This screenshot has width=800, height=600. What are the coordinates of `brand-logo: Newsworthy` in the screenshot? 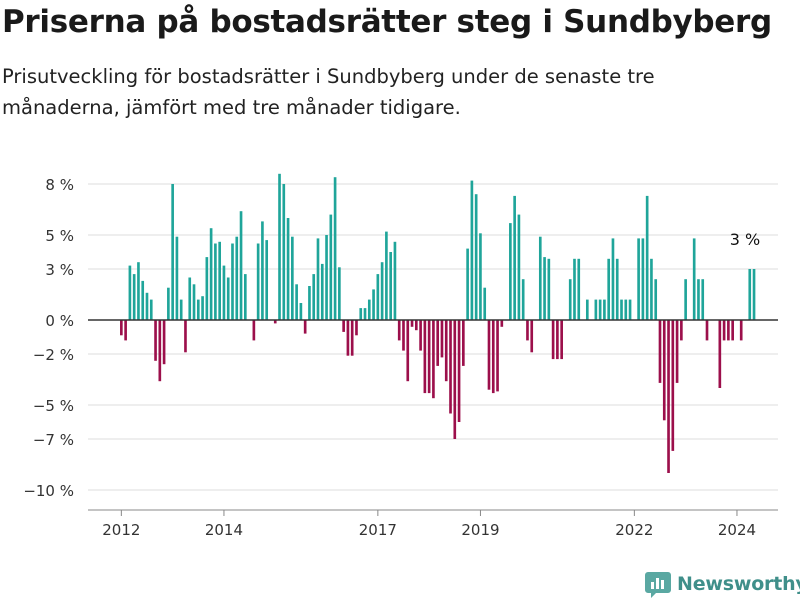 It's located at (722, 584).